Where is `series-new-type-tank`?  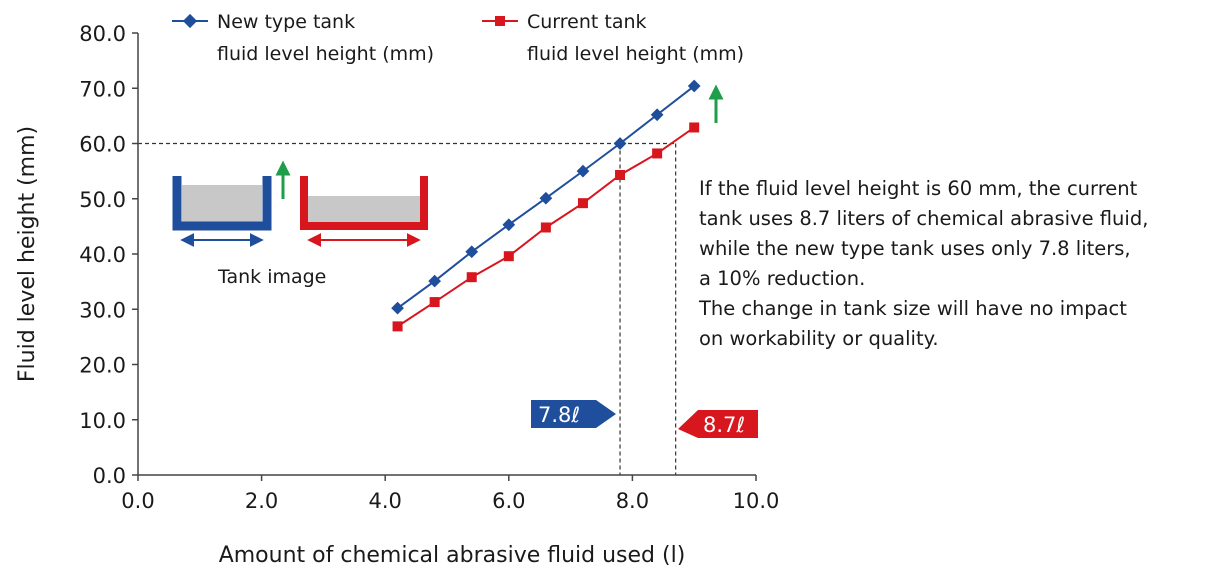 series-new-type-tank is located at coordinates (546, 197).